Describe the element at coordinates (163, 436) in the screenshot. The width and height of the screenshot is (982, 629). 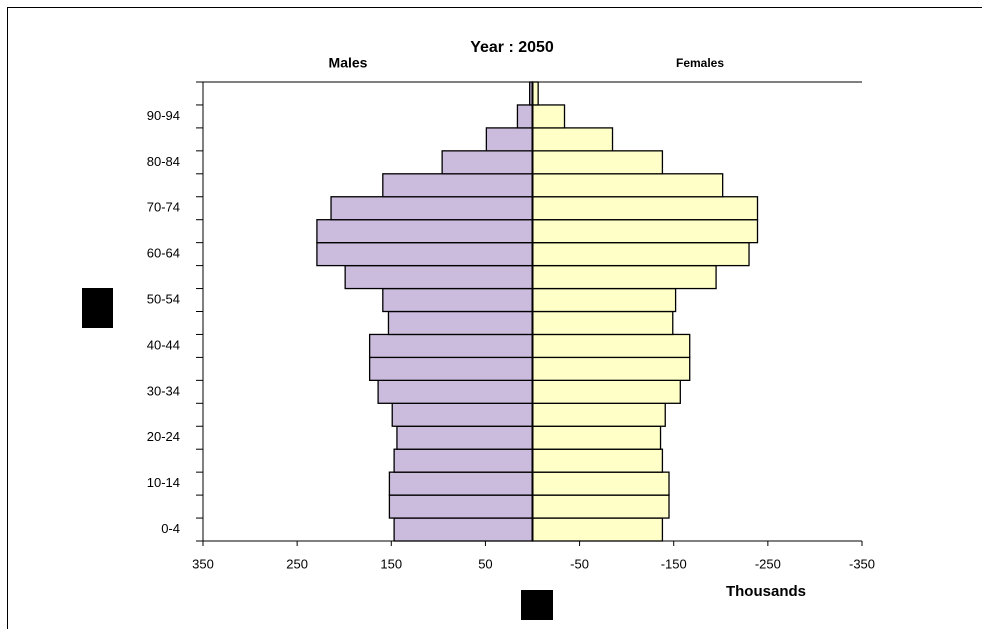
I see `y-tick-label: 20-24` at that location.